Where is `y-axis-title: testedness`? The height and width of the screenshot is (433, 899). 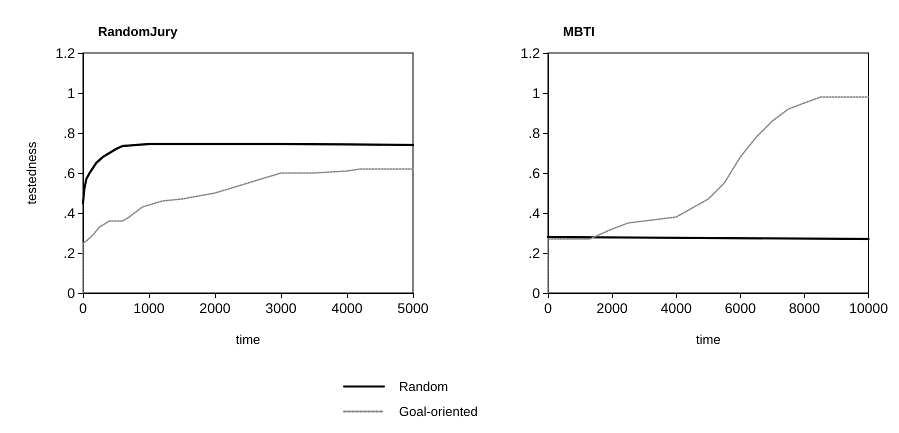
y-axis-title: testedness is located at coordinates (31, 172).